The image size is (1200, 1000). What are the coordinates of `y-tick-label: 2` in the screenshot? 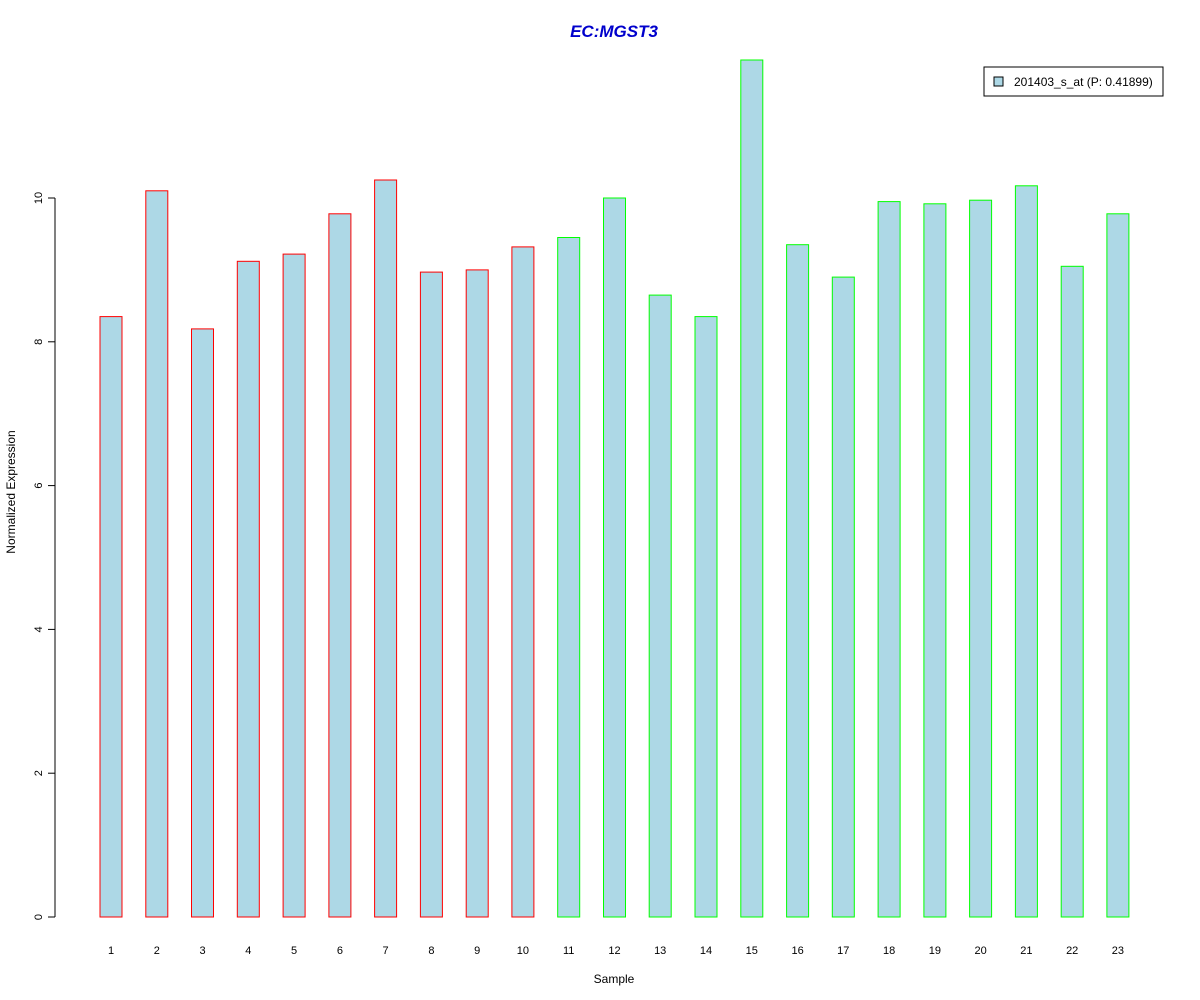 It's located at (39, 773).